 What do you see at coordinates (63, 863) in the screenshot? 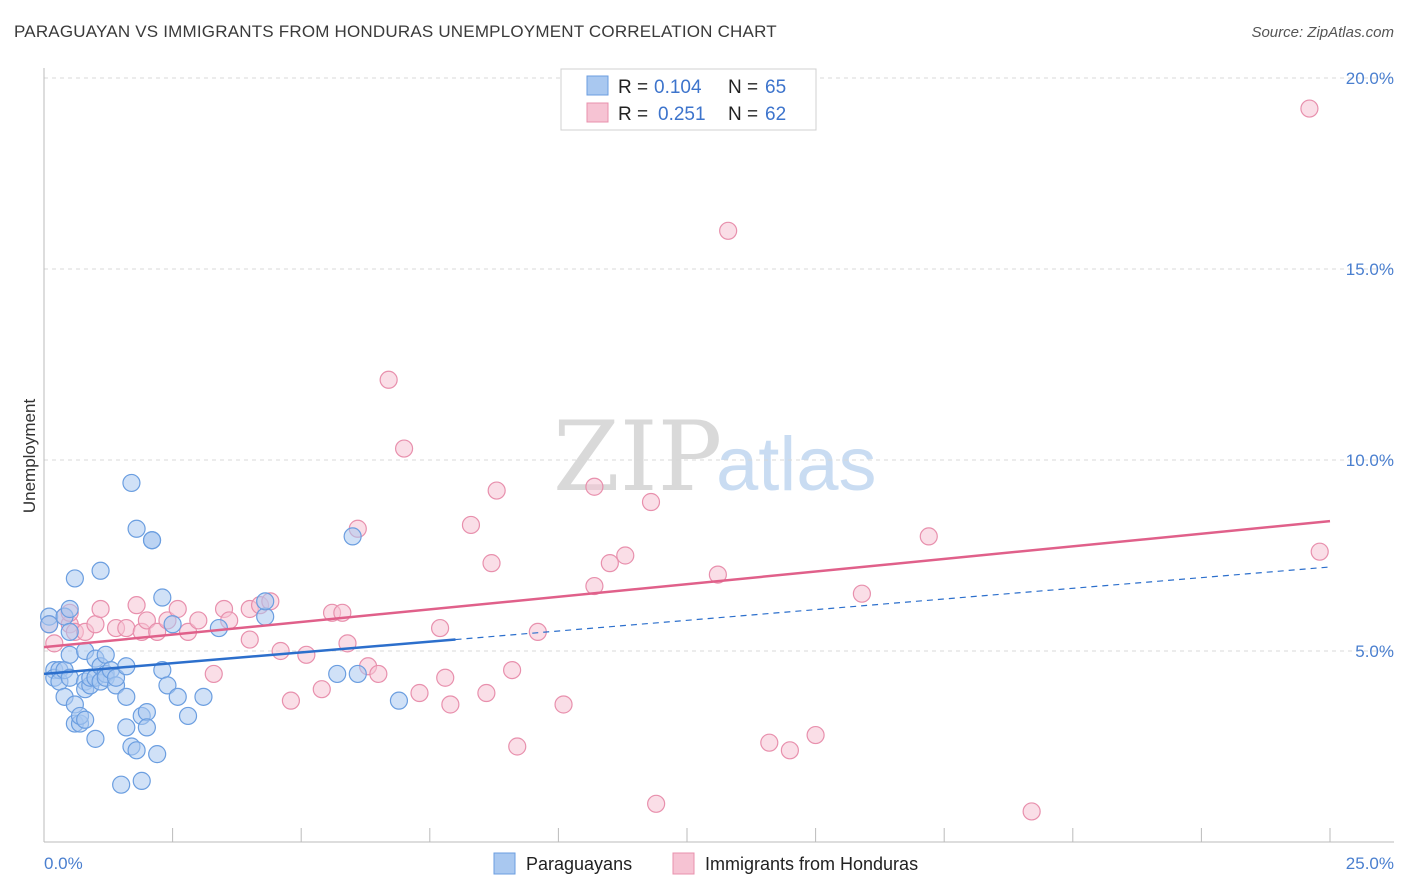
I see `x-tick-label-min: 0.0%` at bounding box center [63, 863].